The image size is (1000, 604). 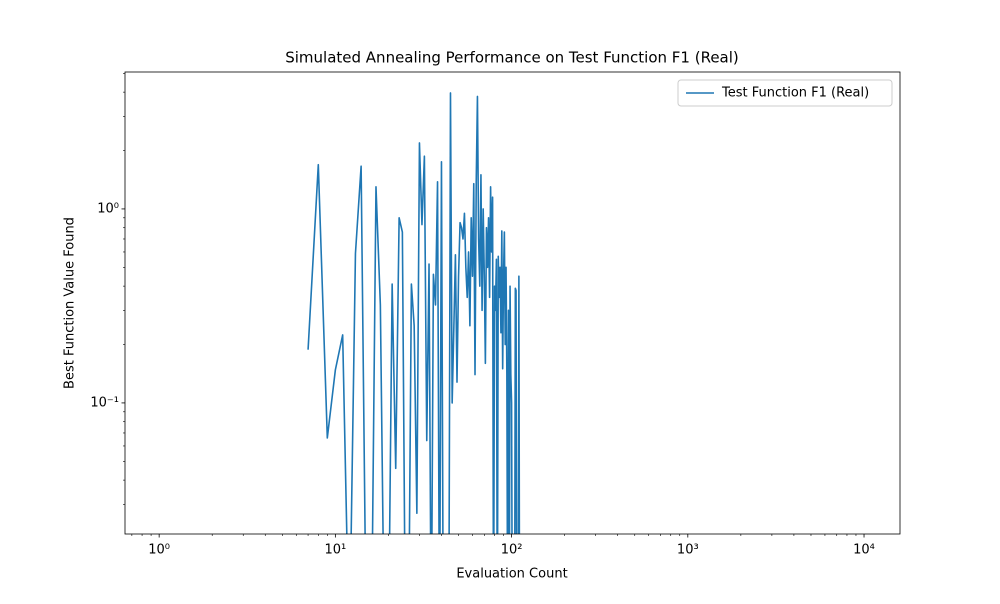 I want to click on legend-box, so click(x=785, y=93).